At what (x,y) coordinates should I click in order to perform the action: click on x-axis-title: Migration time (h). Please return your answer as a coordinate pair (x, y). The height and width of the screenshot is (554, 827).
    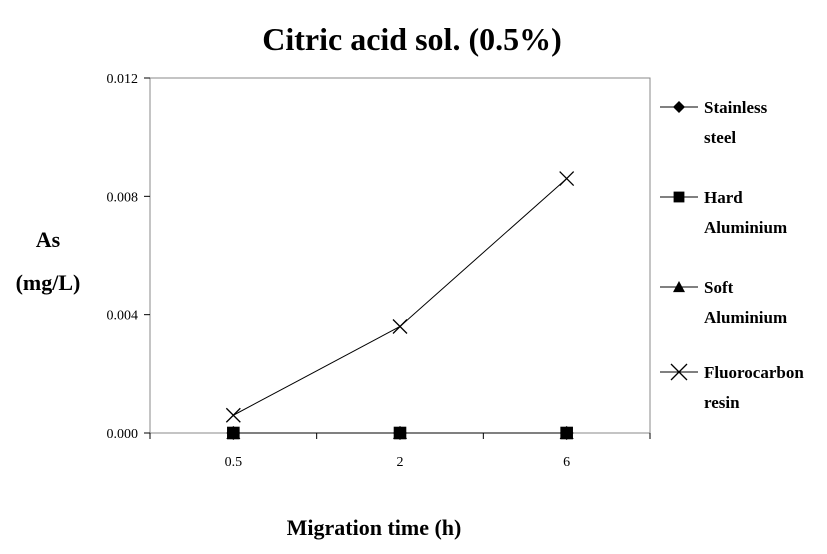
    Looking at the image, I should click on (374, 527).